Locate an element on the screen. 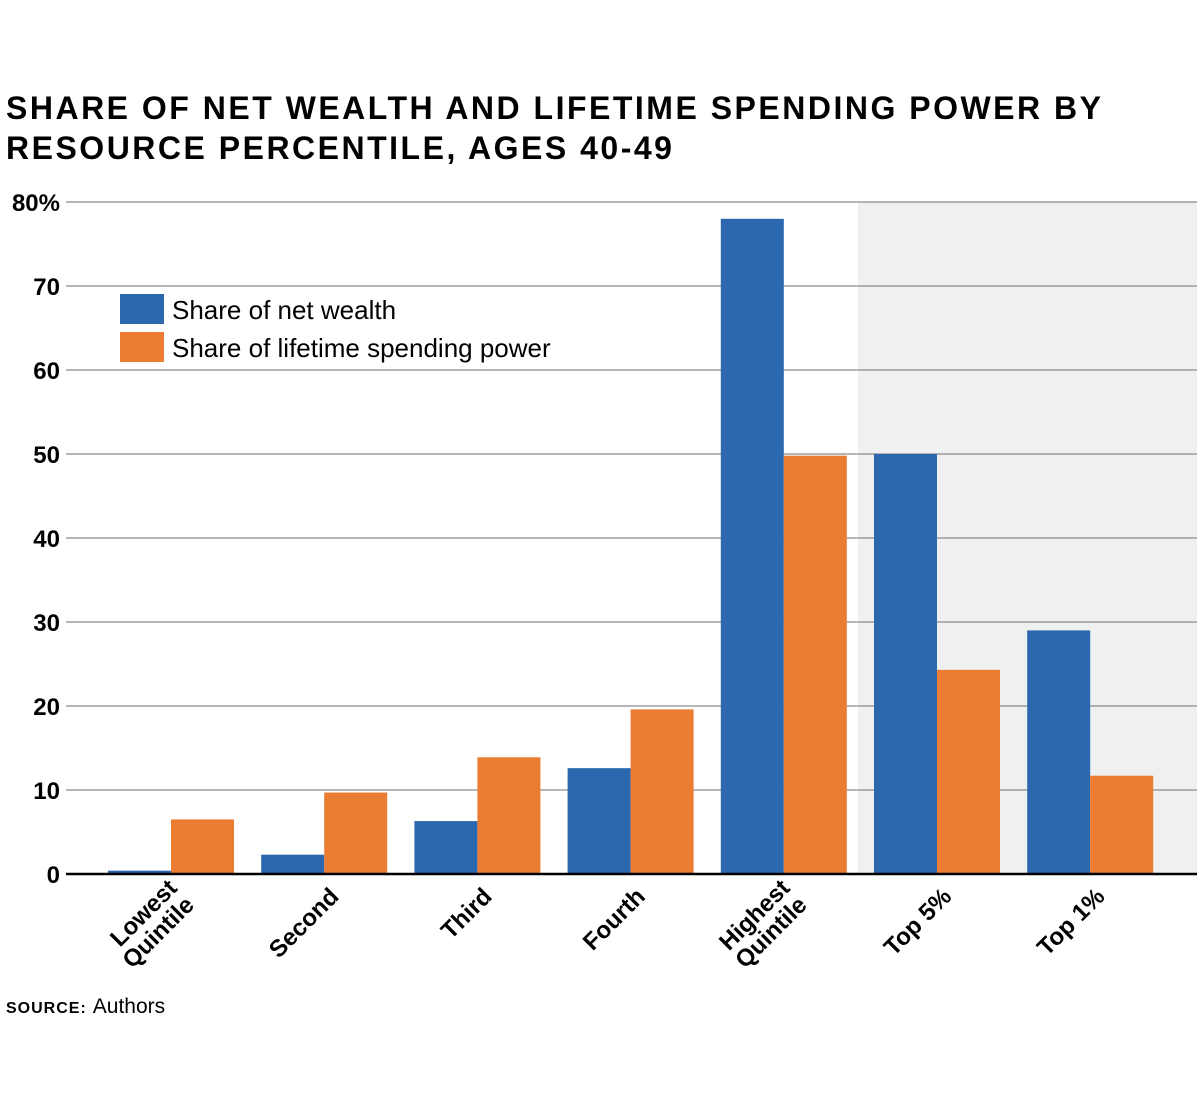  y-tick-label: 10 is located at coordinates (46, 791).